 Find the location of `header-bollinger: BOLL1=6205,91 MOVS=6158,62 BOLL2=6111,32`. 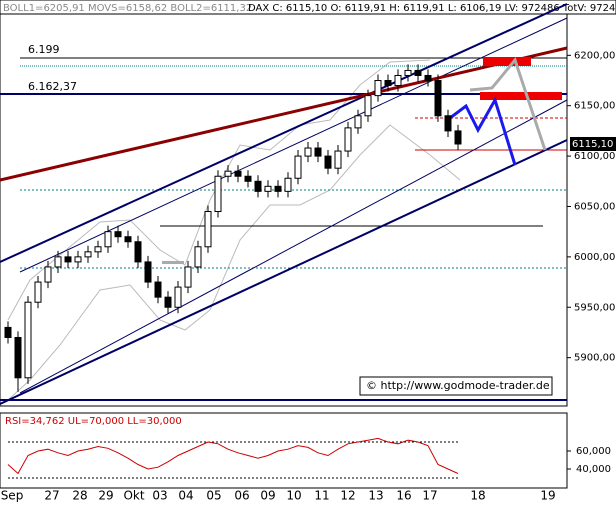

header-bollinger: BOLL1=6205,91 MOVS=6158,62 BOLL2=6111,32 is located at coordinates (127, 8).